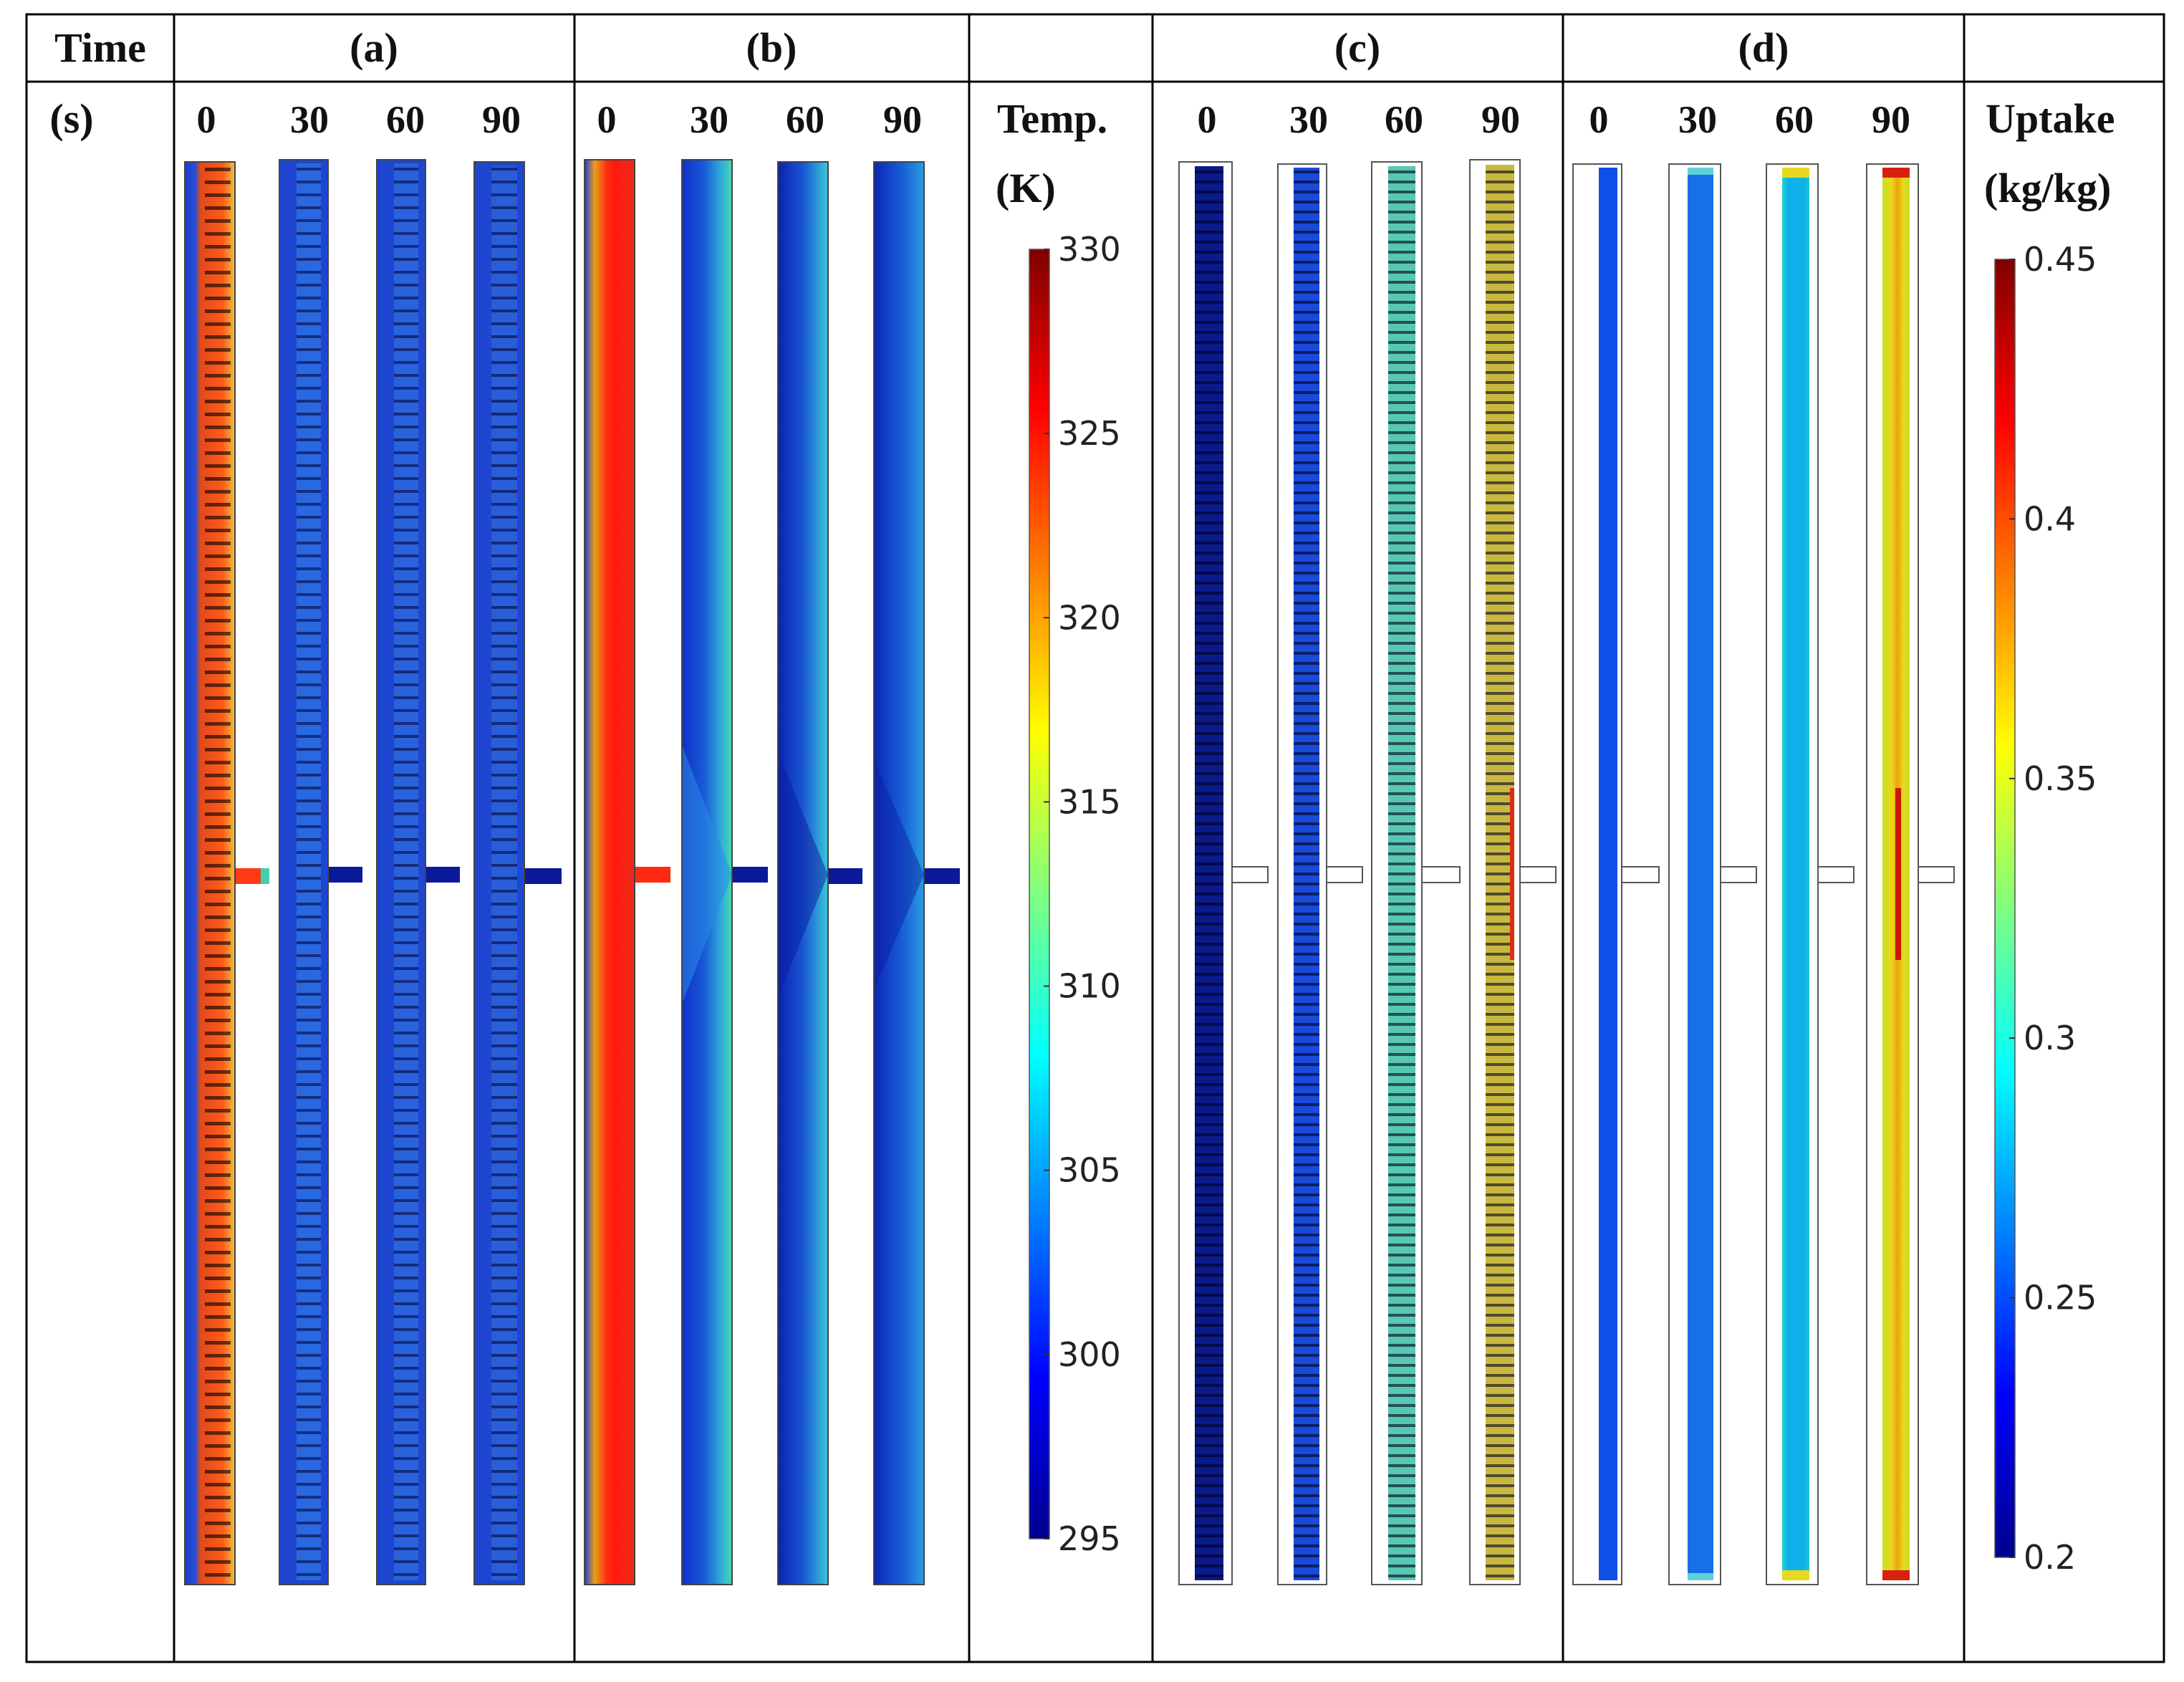  What do you see at coordinates (1089, 1170) in the screenshot?
I see `colorbar-tick-label: 305` at bounding box center [1089, 1170].